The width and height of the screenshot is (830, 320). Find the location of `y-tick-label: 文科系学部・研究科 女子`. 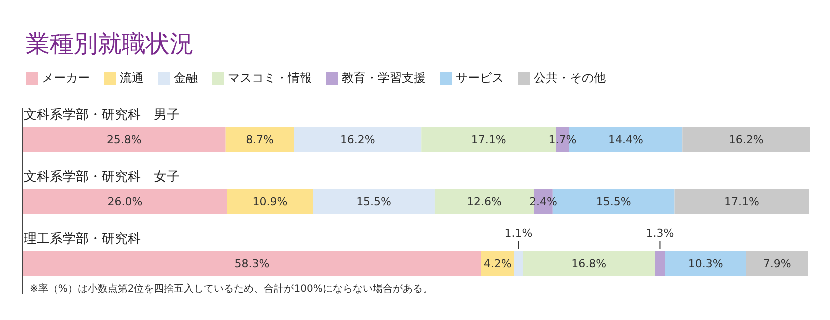

y-tick-label: 文科系学部・研究科 女子 is located at coordinates (102, 177).